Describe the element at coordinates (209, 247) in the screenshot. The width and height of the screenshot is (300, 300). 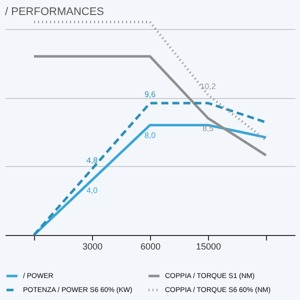
I see `x-tick-label: 15000` at that location.